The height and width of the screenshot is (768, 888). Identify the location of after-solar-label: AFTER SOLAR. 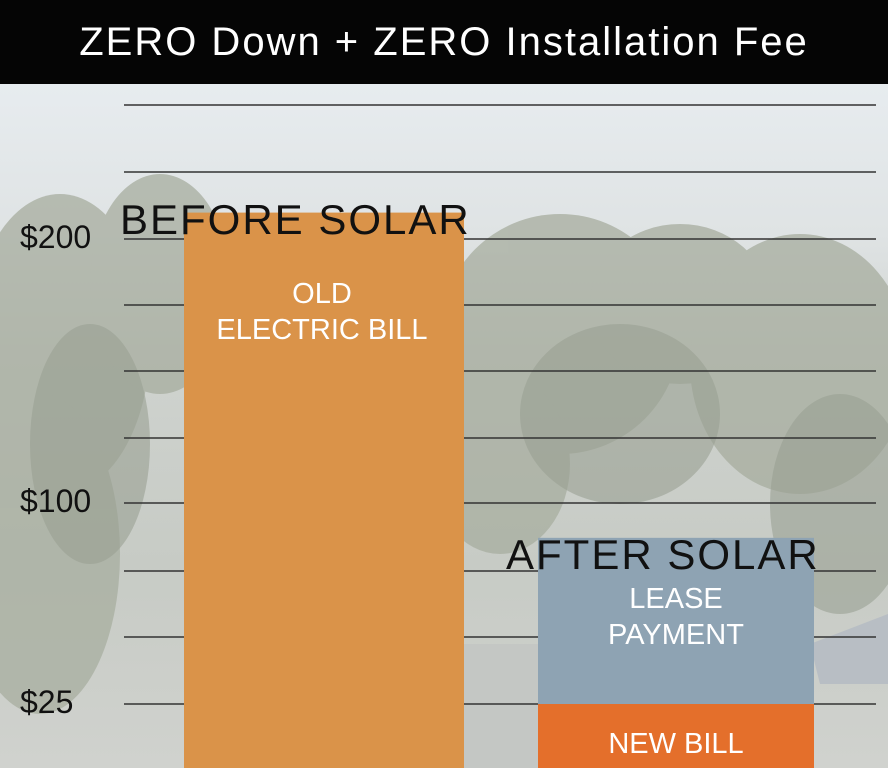
(663, 554).